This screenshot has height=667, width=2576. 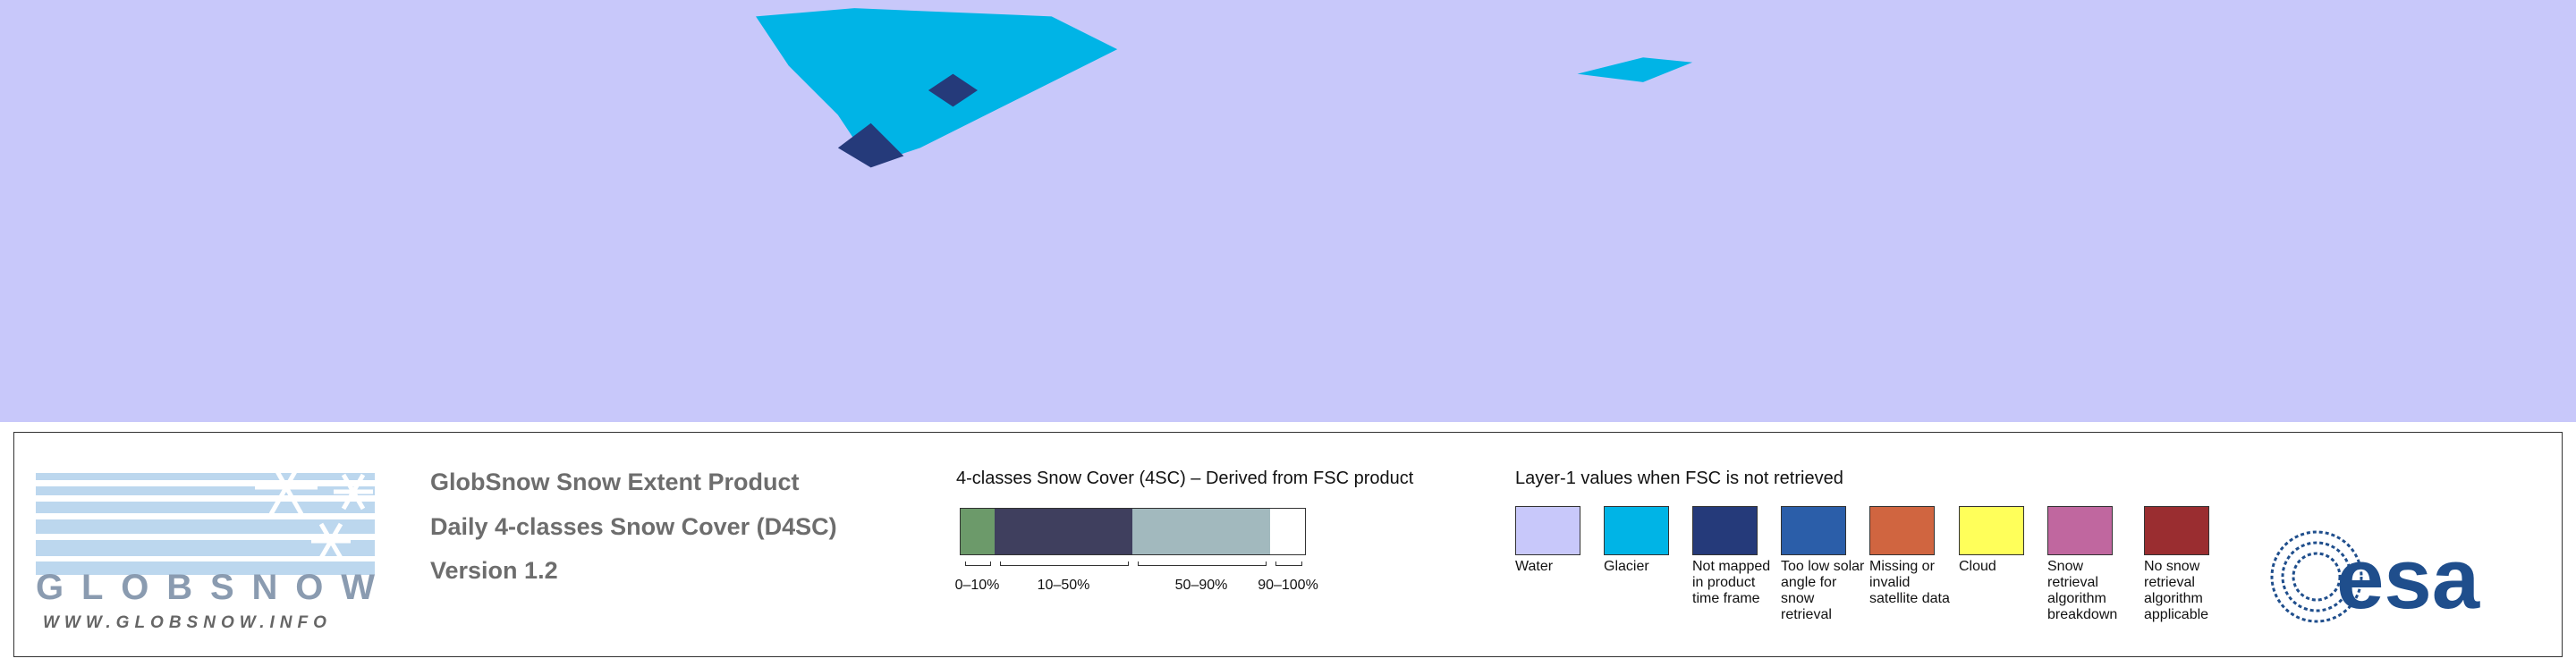 I want to click on layer1-label: No snow retrieval algorithm applicable, so click(x=2176, y=591).